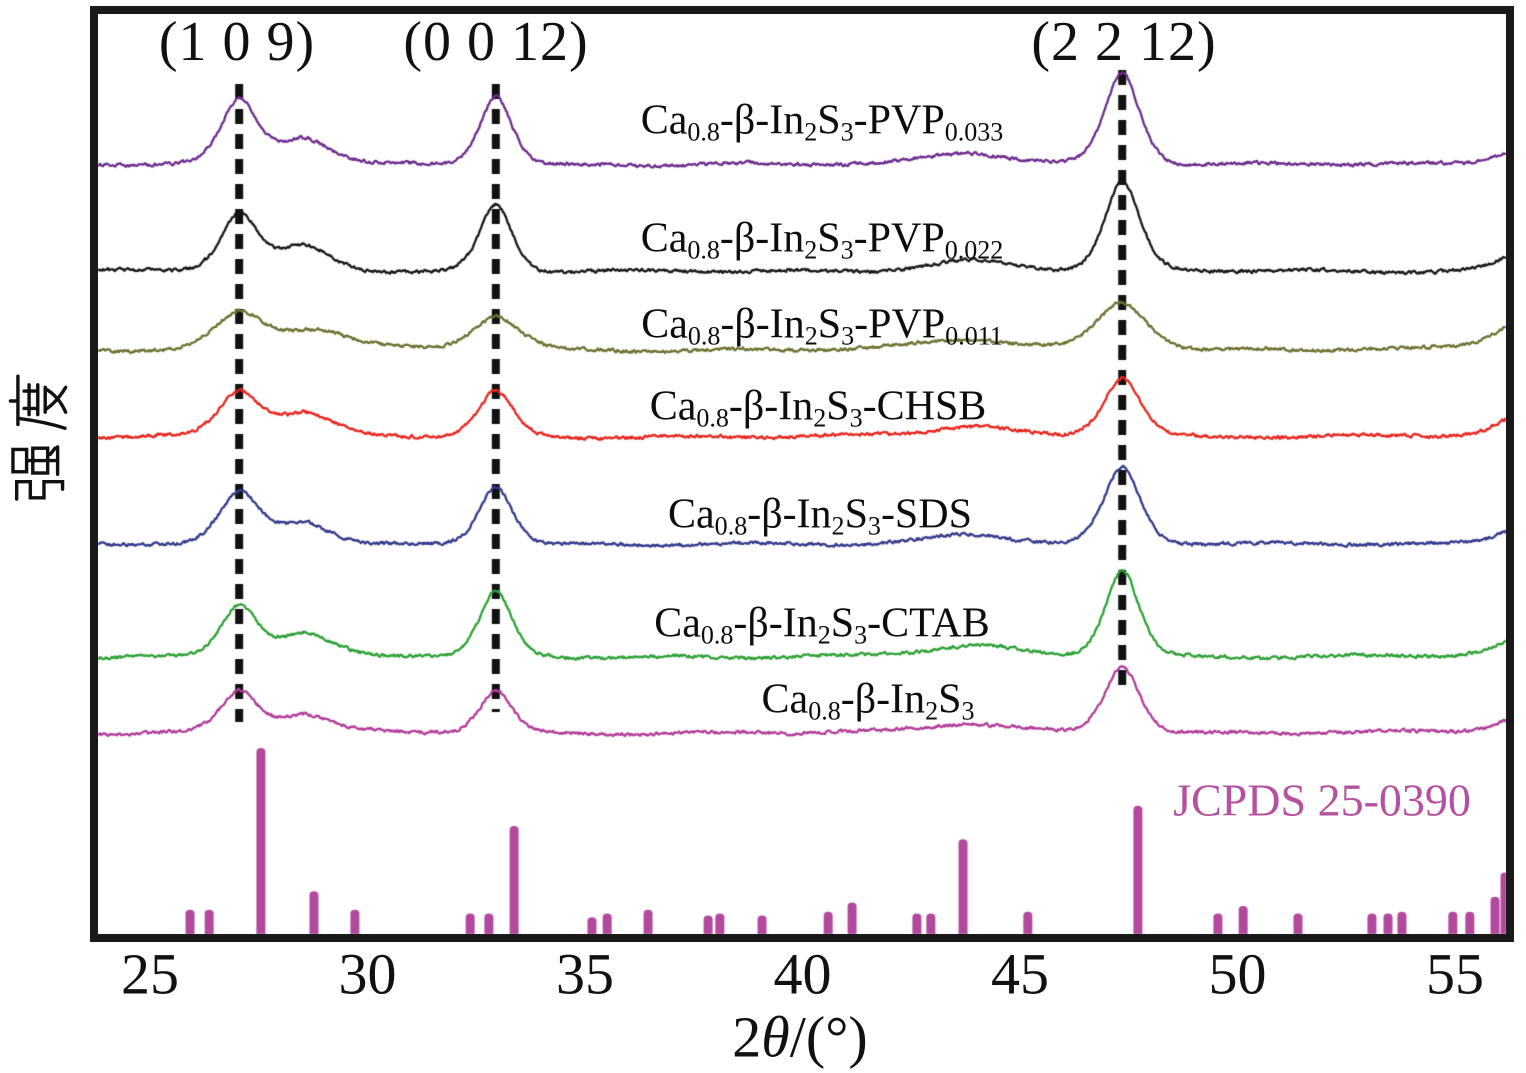 This screenshot has width=1526, height=1073. Describe the element at coordinates (585, 974) in the screenshot. I see `x-tick-35: 35` at that location.